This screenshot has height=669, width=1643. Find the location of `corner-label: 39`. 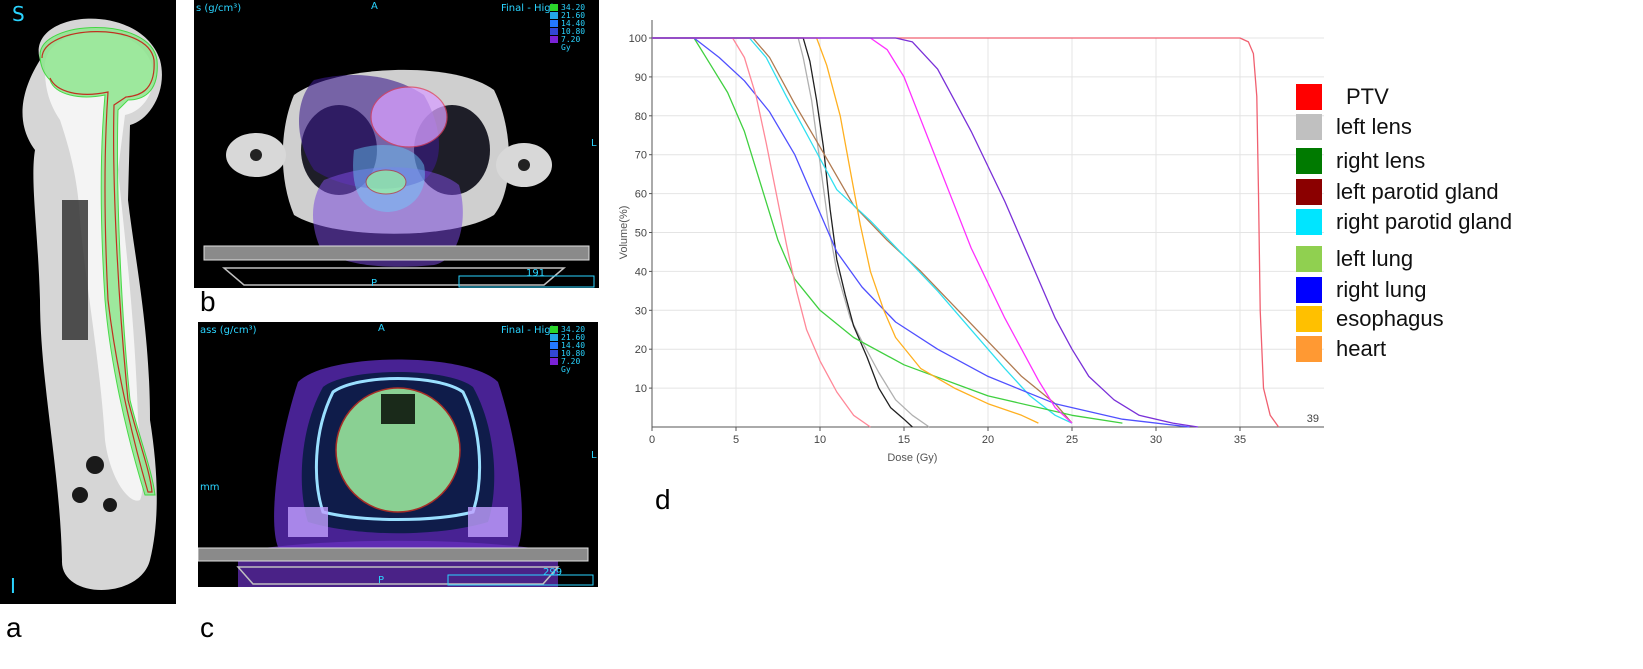

corner-label: 39 is located at coordinates (1313, 419).